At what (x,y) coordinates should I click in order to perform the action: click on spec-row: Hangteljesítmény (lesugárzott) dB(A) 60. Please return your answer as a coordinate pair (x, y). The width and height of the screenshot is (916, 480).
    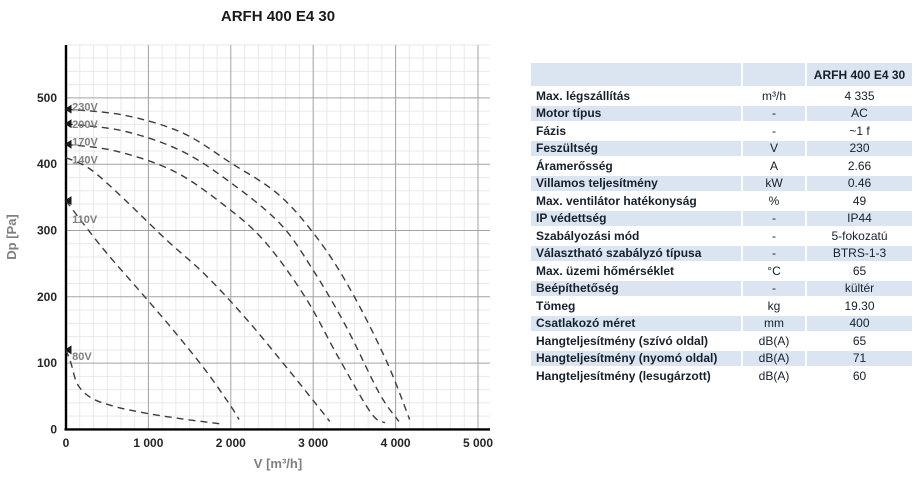
    Looking at the image, I should click on (721, 376).